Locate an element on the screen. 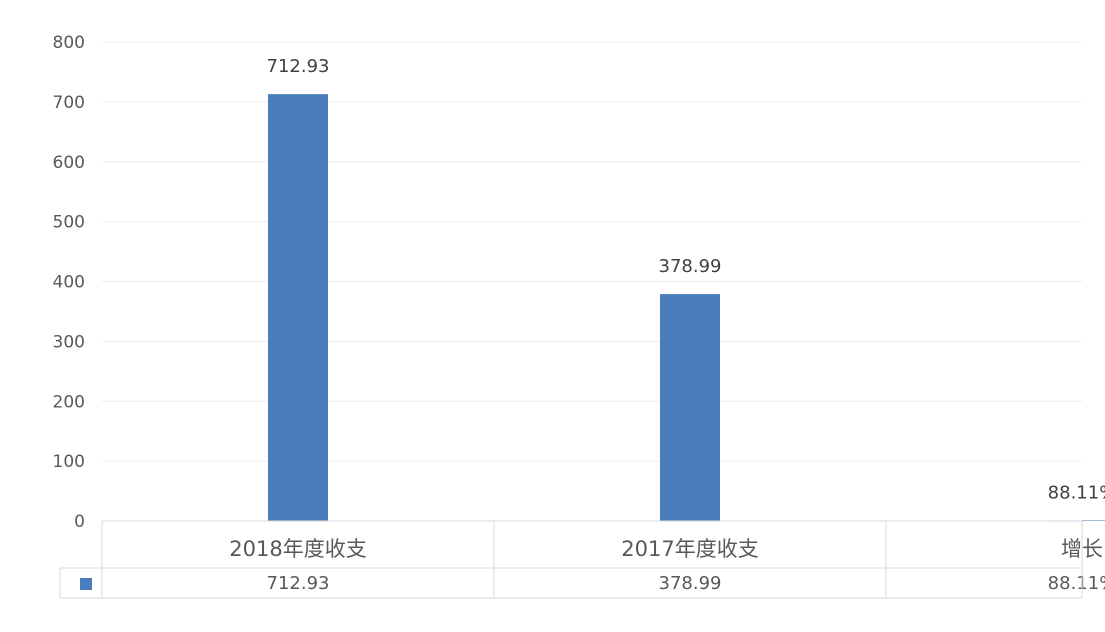  y-tick-label: 700 is located at coordinates (69, 103).